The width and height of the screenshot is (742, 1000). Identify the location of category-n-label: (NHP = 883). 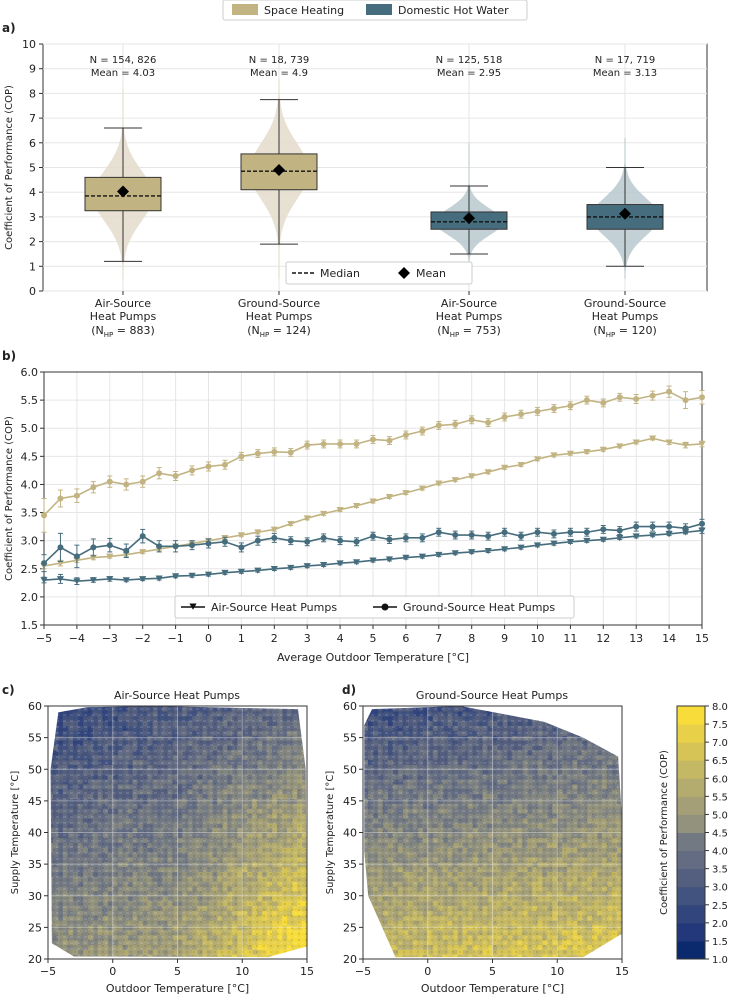
(123, 331).